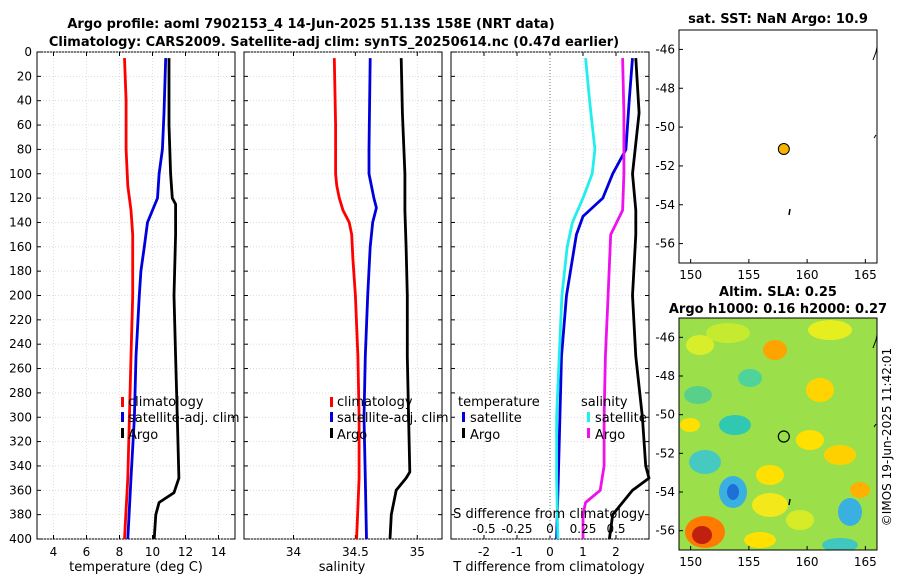  I want to click on legend-label-t-argo: Argo, so click(485, 435).